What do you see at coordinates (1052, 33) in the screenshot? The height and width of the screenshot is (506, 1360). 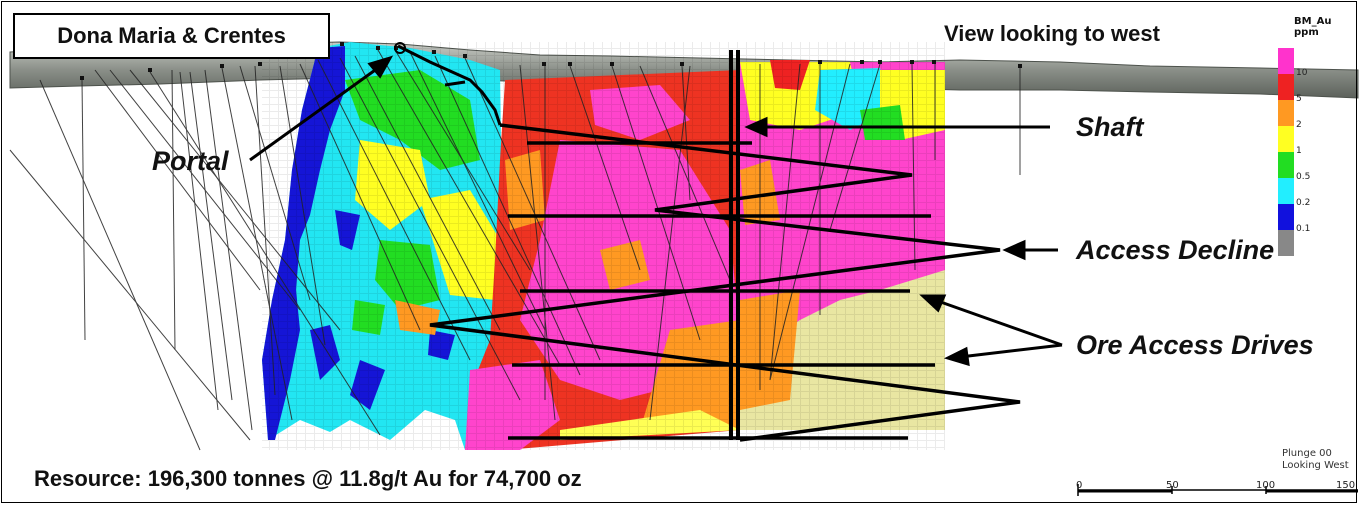 I see `view-direction-label: View looking to west` at bounding box center [1052, 33].